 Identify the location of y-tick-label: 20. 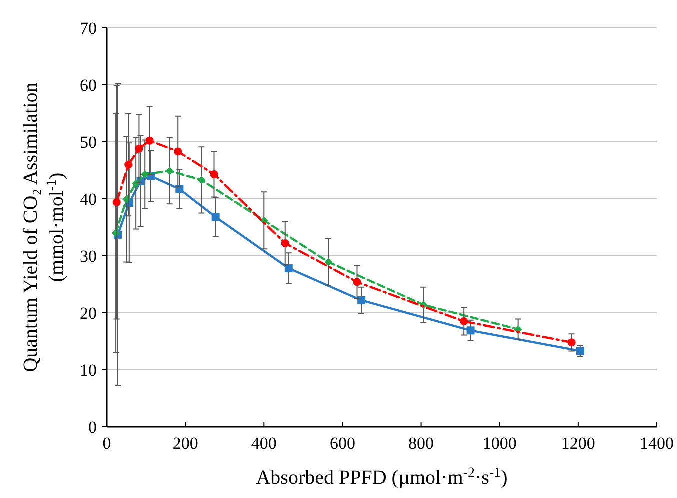
(88, 313).